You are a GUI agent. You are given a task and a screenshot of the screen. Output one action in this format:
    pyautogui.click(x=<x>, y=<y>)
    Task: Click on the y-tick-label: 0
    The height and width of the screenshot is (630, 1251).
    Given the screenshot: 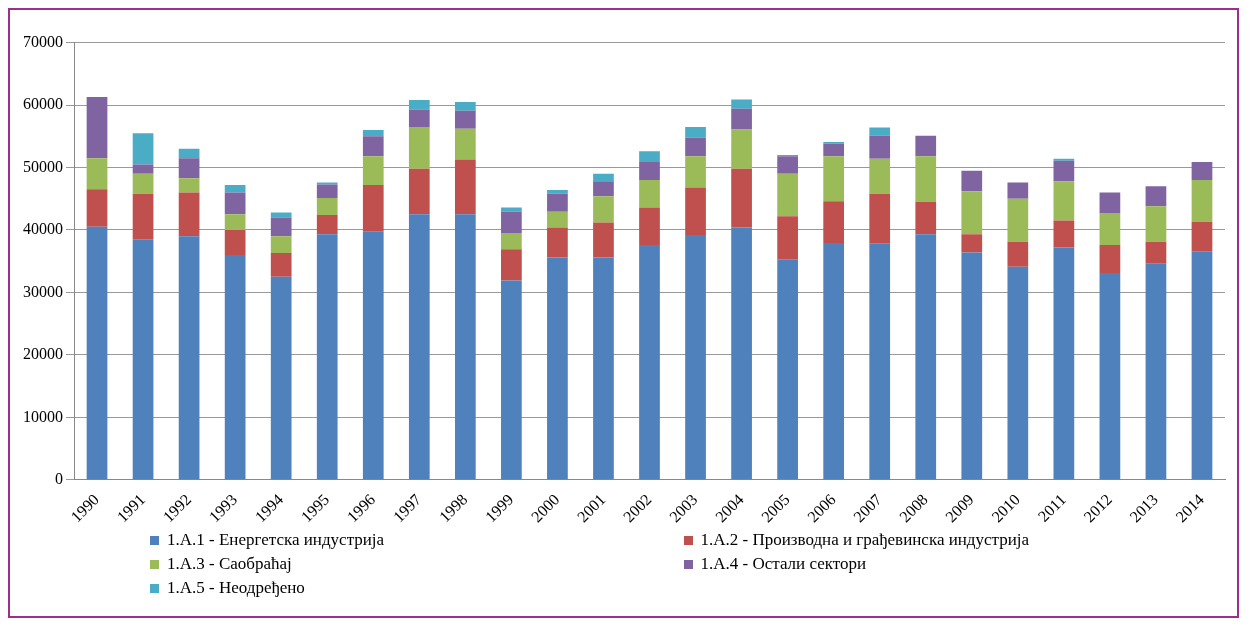 What is the action you would take?
    pyautogui.click(x=59, y=478)
    